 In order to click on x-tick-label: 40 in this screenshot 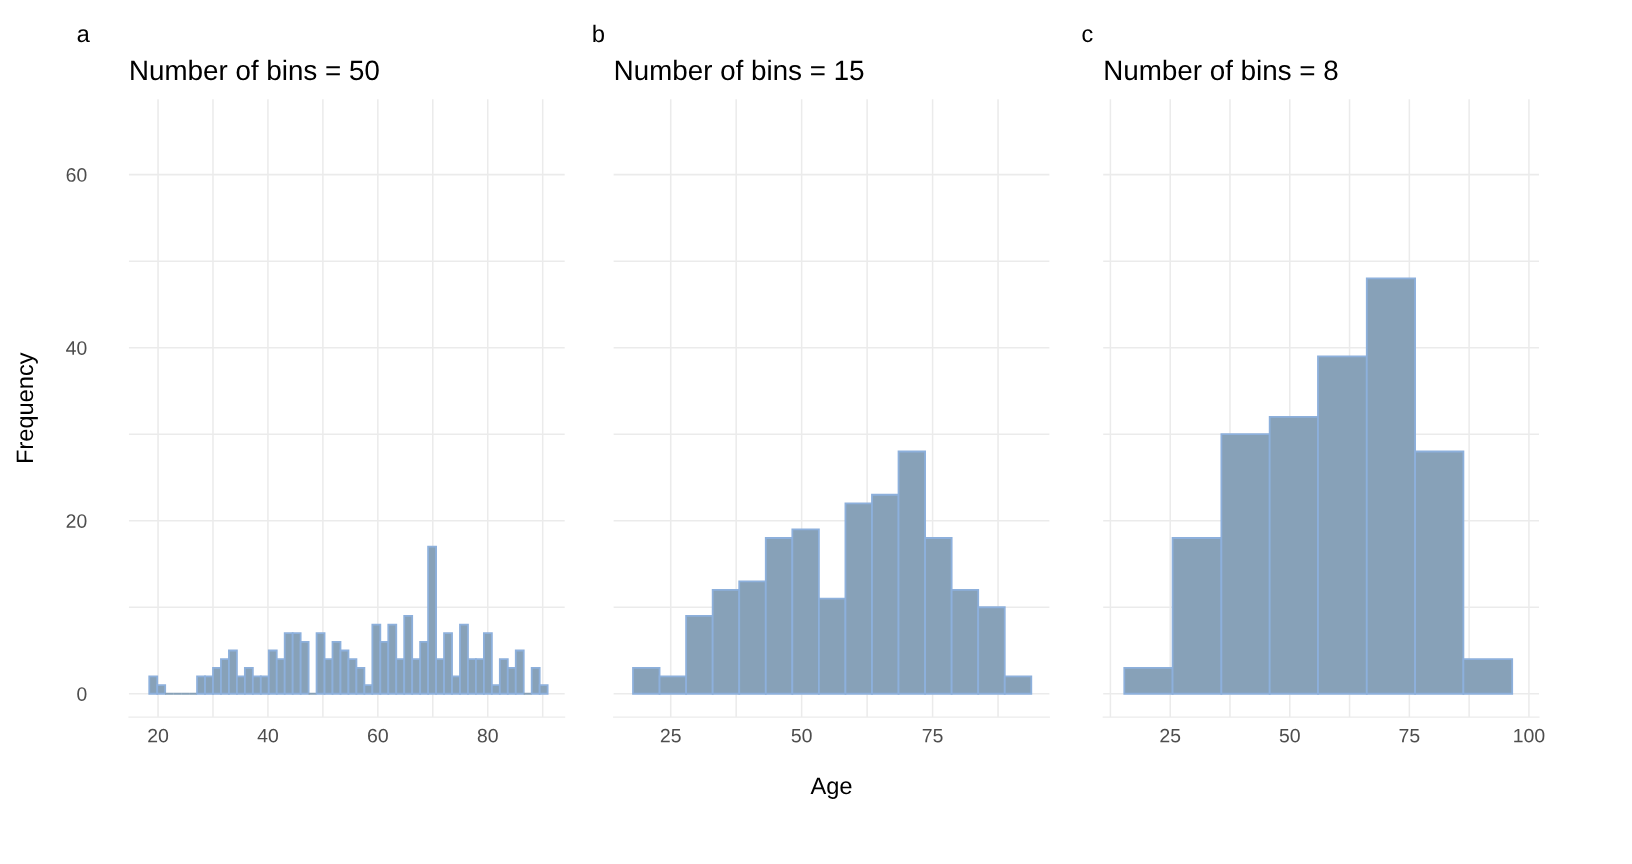, I will do `click(267, 735)`.